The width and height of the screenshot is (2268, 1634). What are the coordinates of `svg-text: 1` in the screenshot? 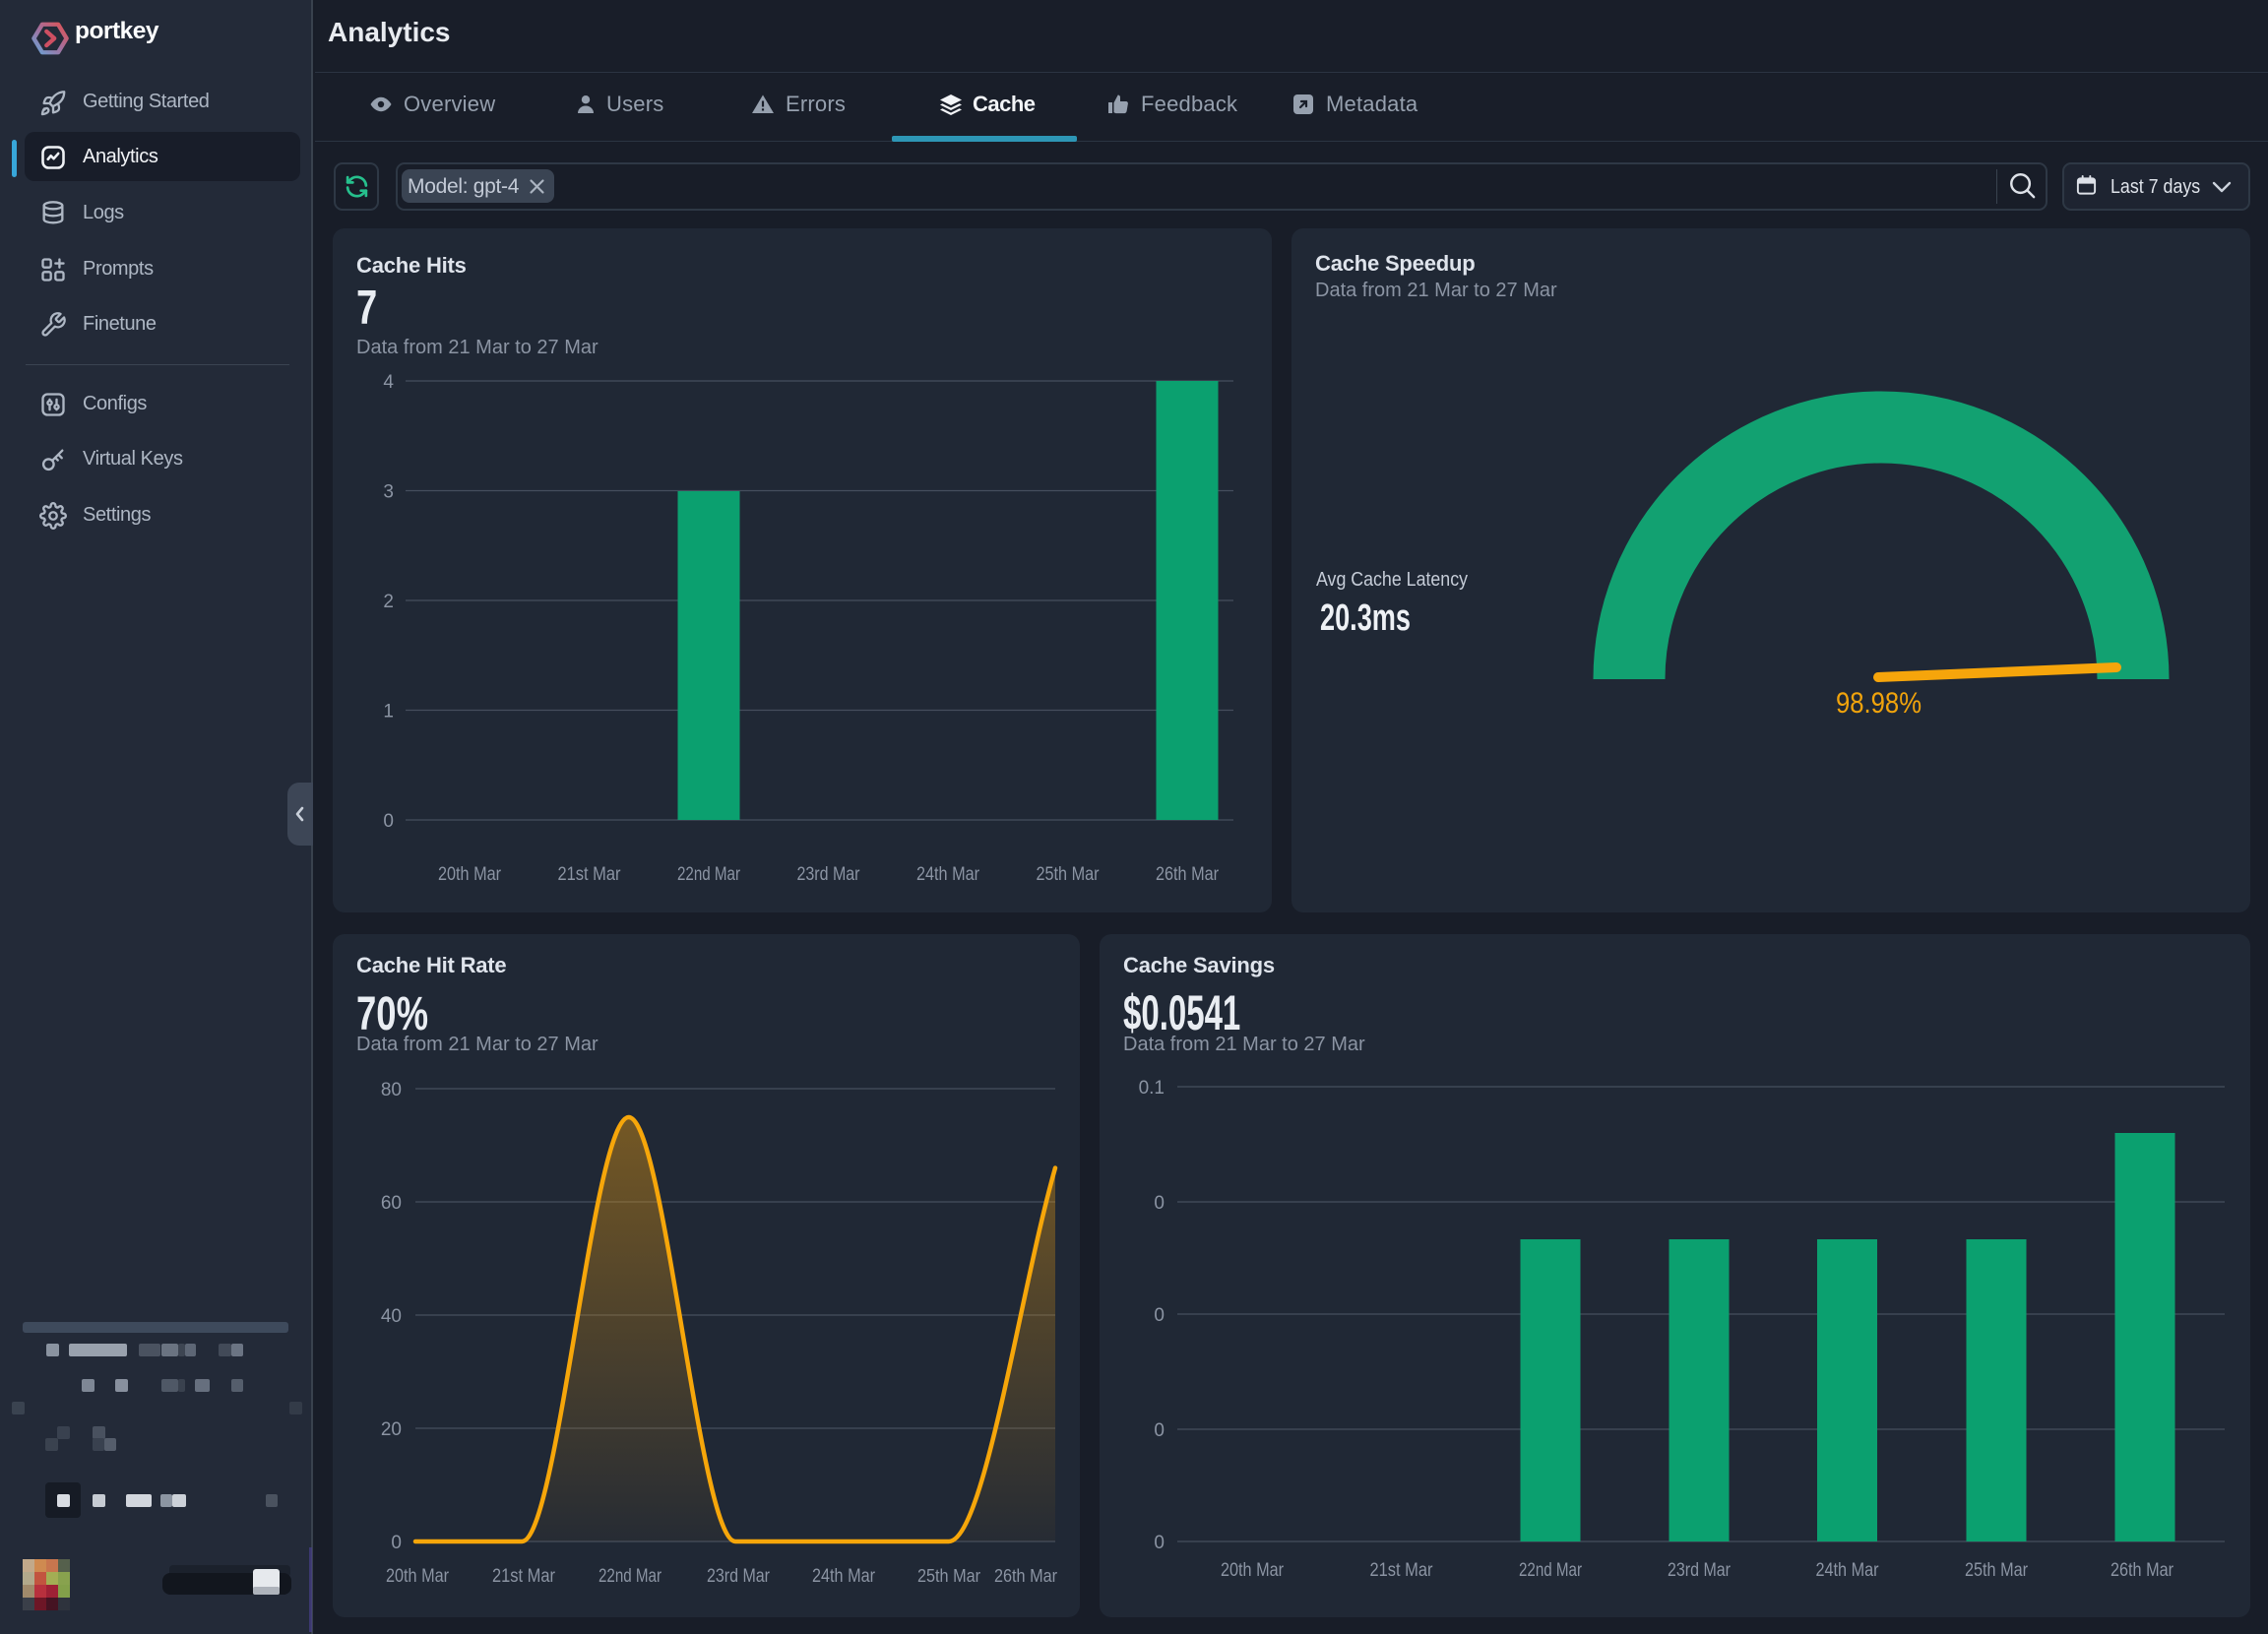 It's located at (388, 712).